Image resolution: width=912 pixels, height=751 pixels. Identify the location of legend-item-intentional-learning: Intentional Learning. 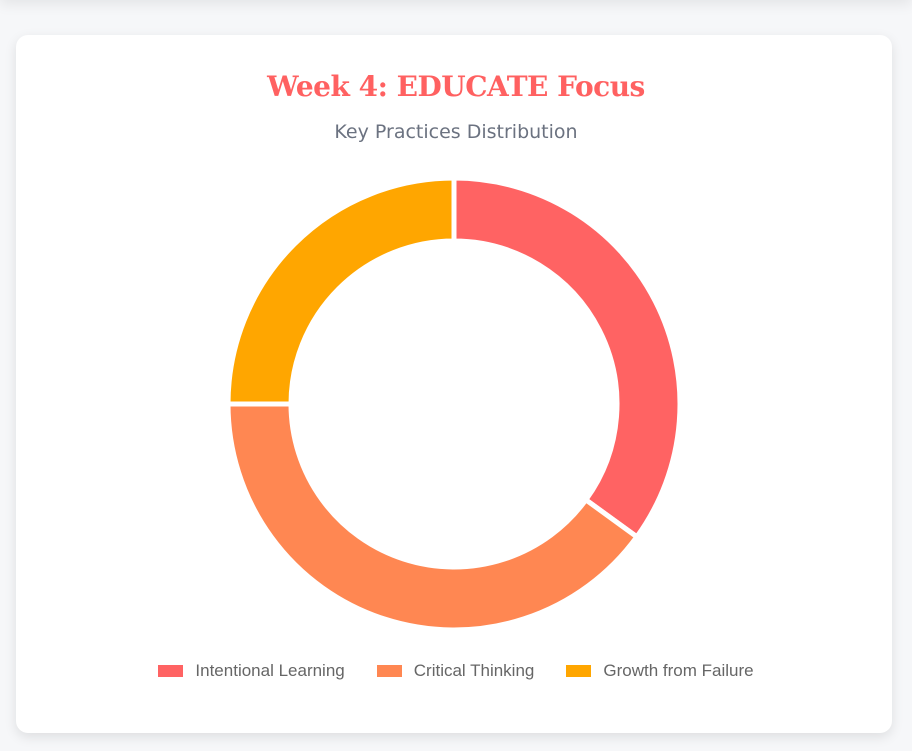
(251, 671).